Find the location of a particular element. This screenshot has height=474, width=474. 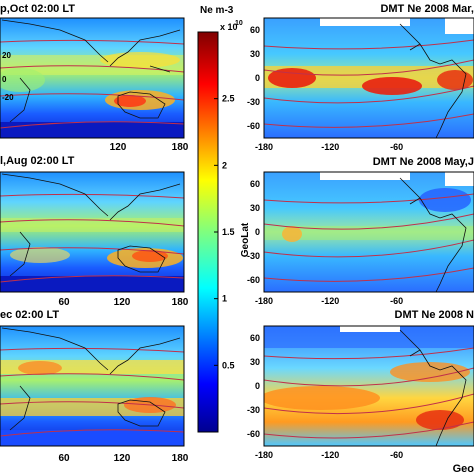

inner-label: 20 is located at coordinates (6, 55).